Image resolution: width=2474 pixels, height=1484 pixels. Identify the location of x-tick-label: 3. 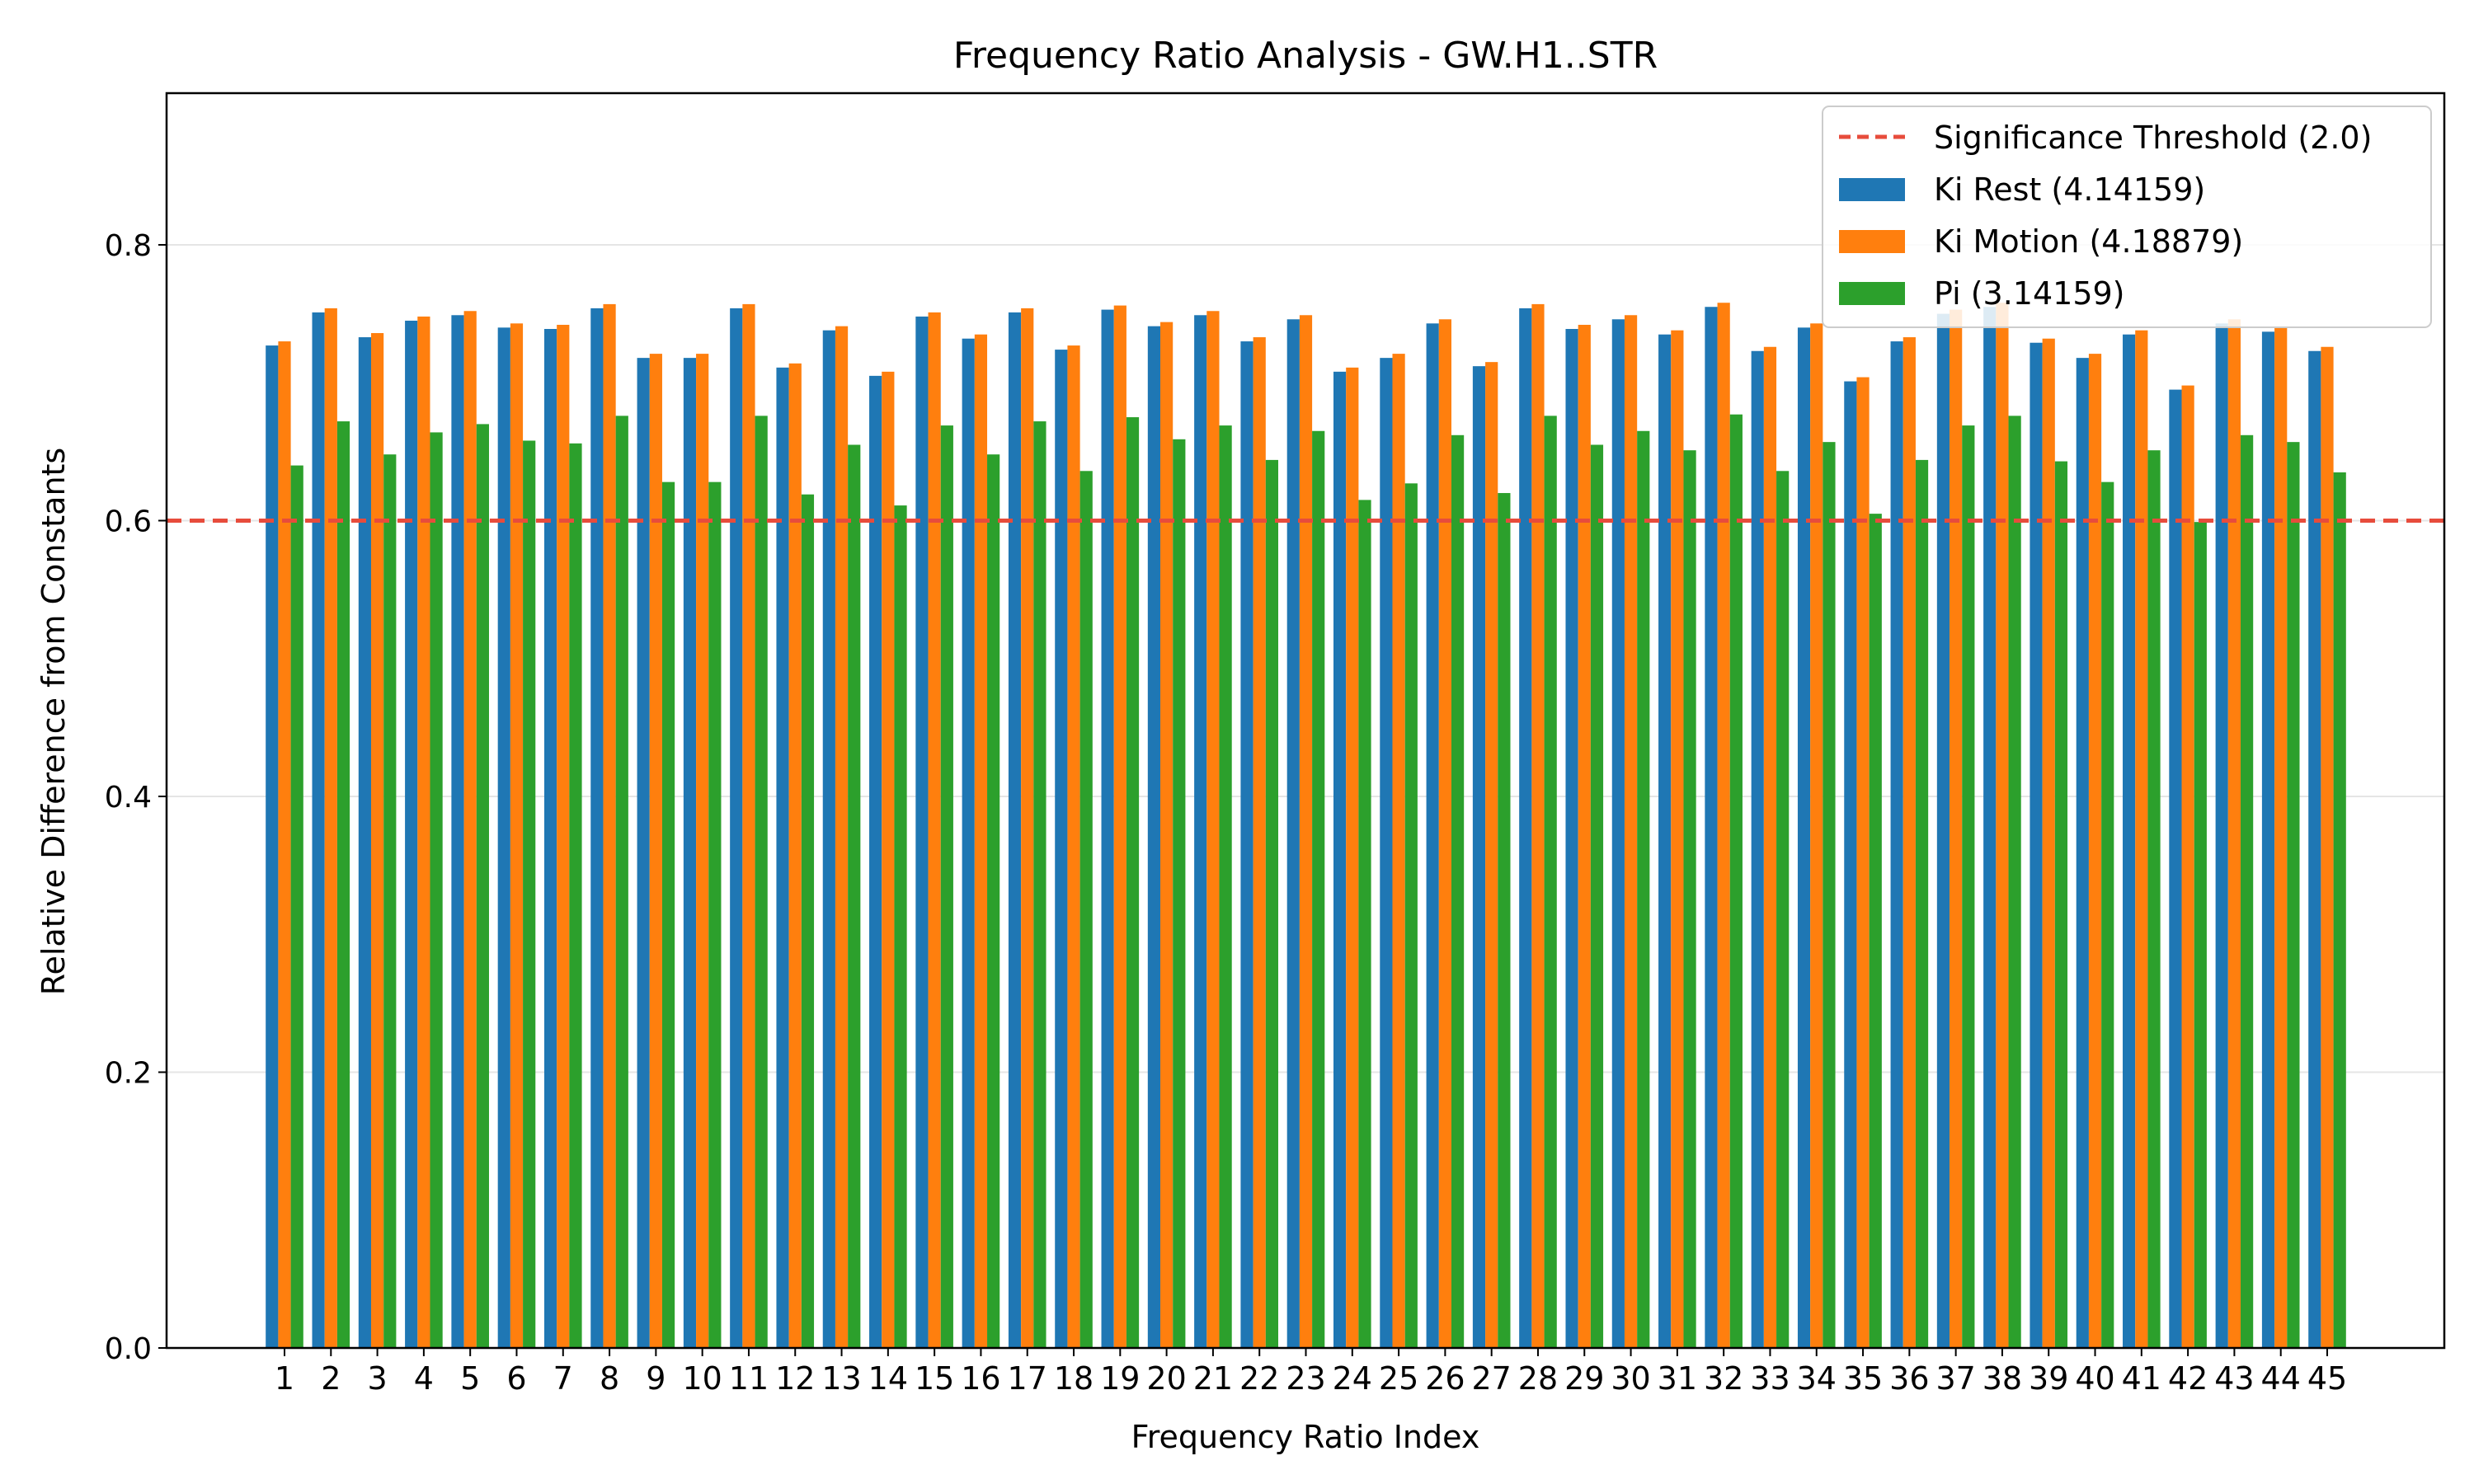
(377, 1378).